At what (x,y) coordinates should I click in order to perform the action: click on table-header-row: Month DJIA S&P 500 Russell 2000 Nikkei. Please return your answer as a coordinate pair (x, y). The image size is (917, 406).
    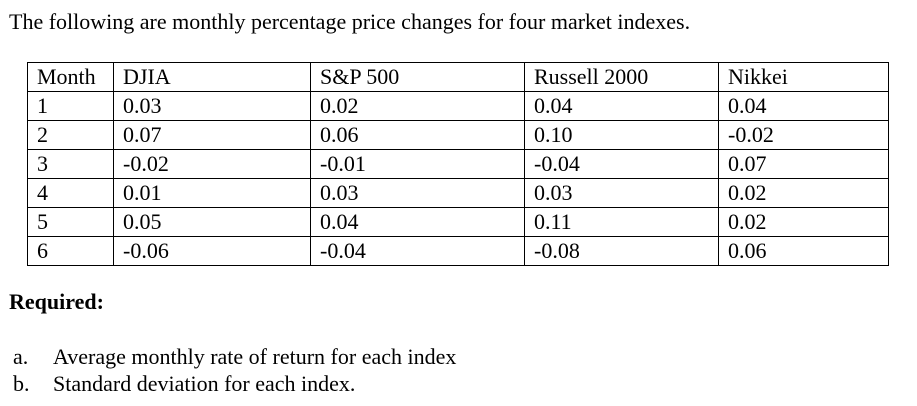
    Looking at the image, I should click on (458, 77).